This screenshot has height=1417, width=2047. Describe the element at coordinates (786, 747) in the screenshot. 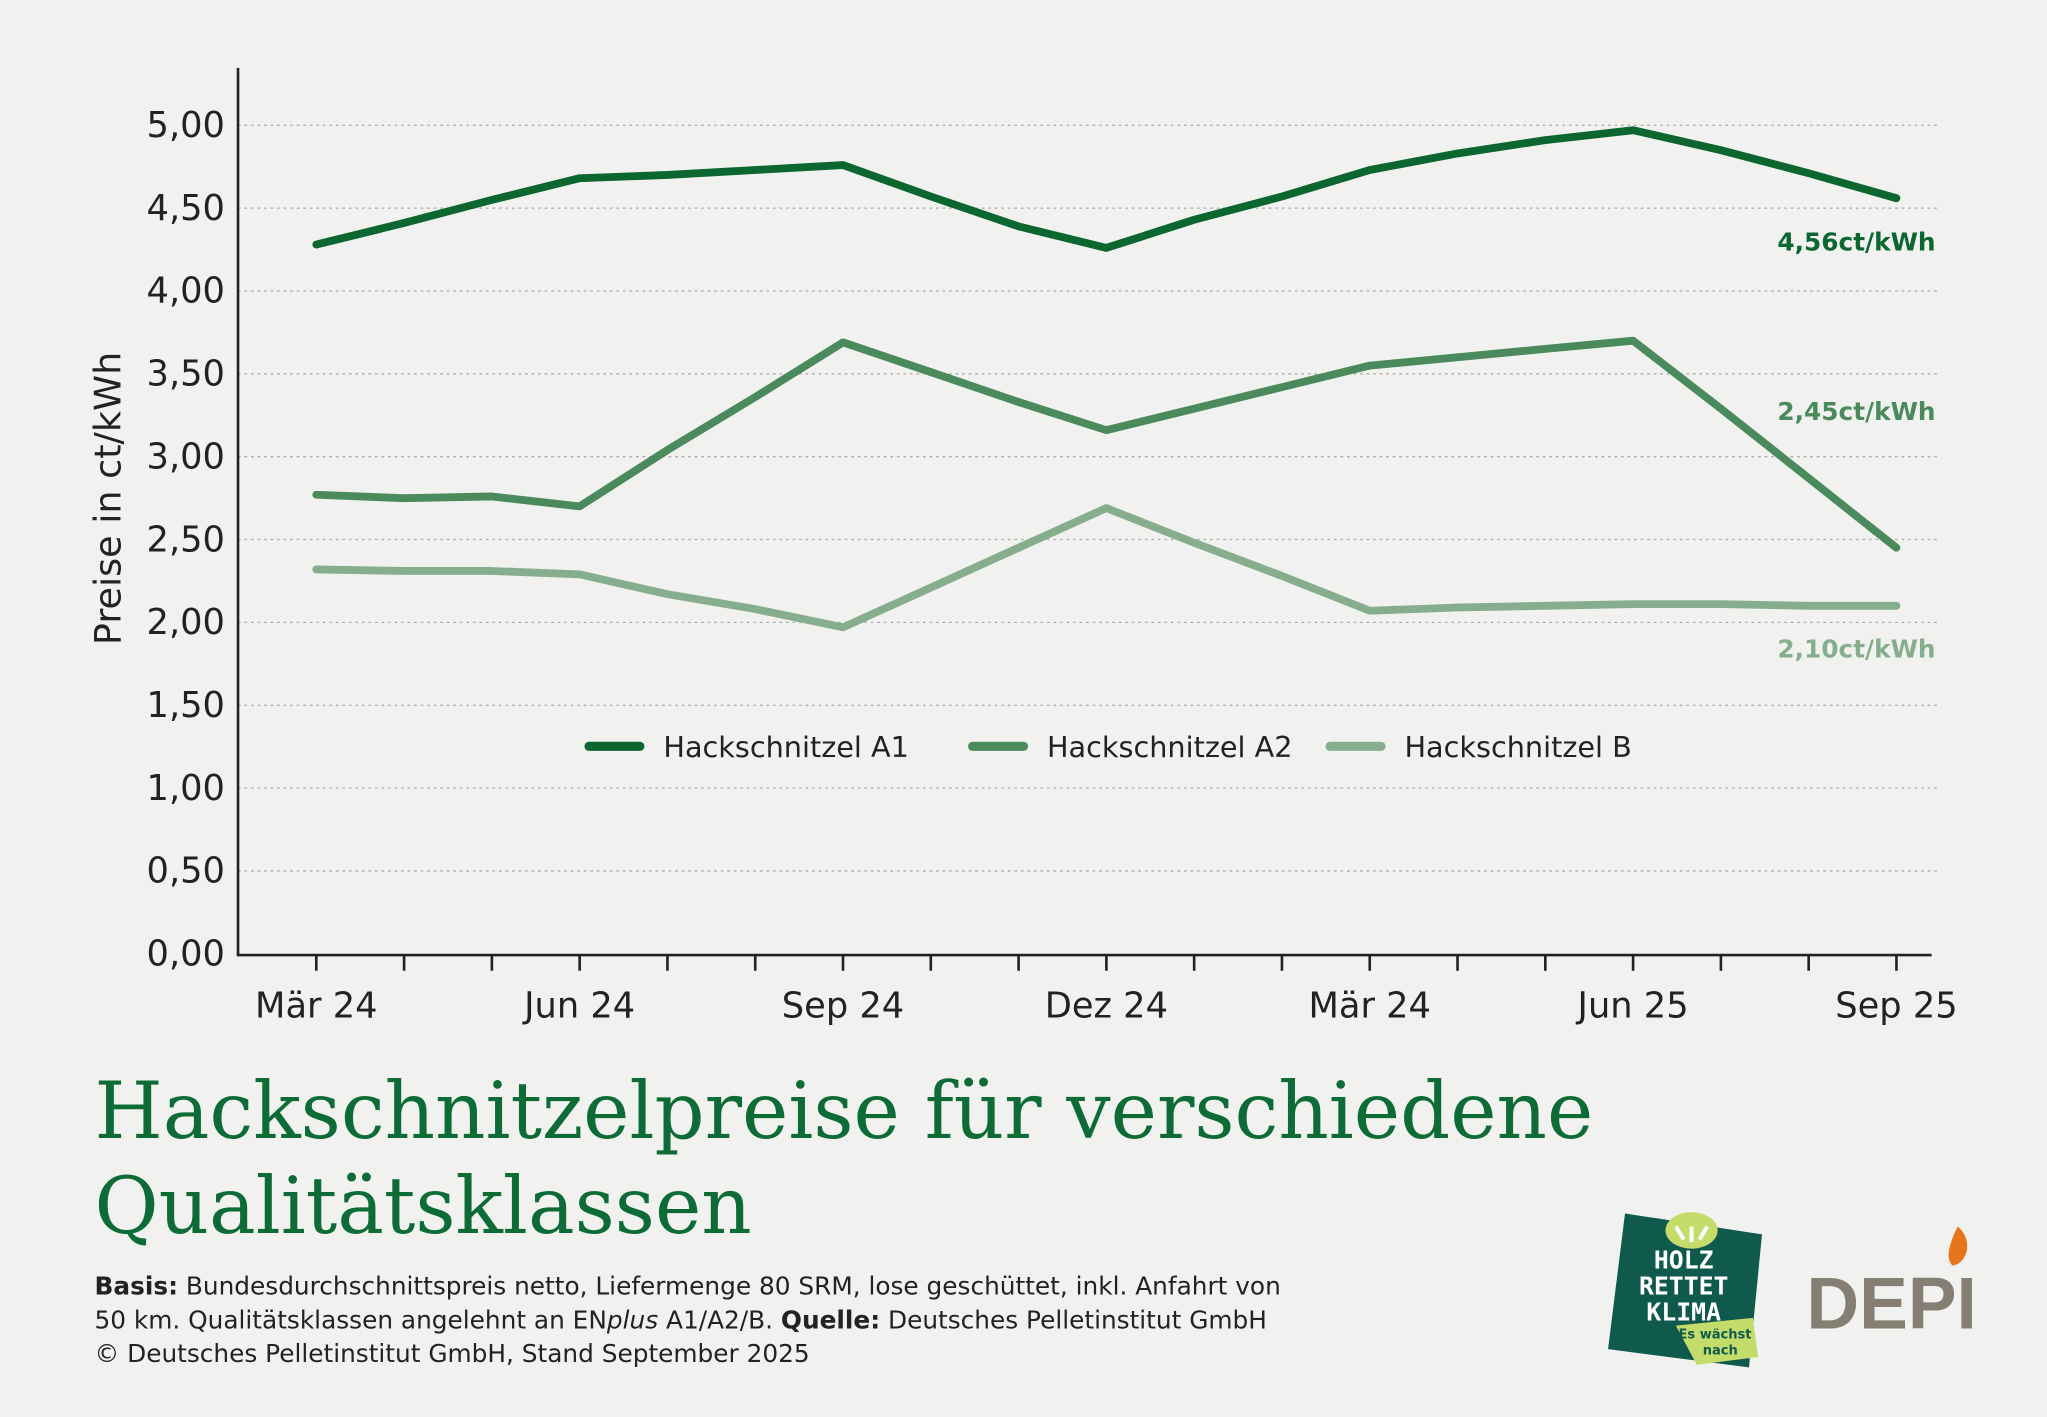

I see `legend-label: Hackschnitzel A1` at that location.